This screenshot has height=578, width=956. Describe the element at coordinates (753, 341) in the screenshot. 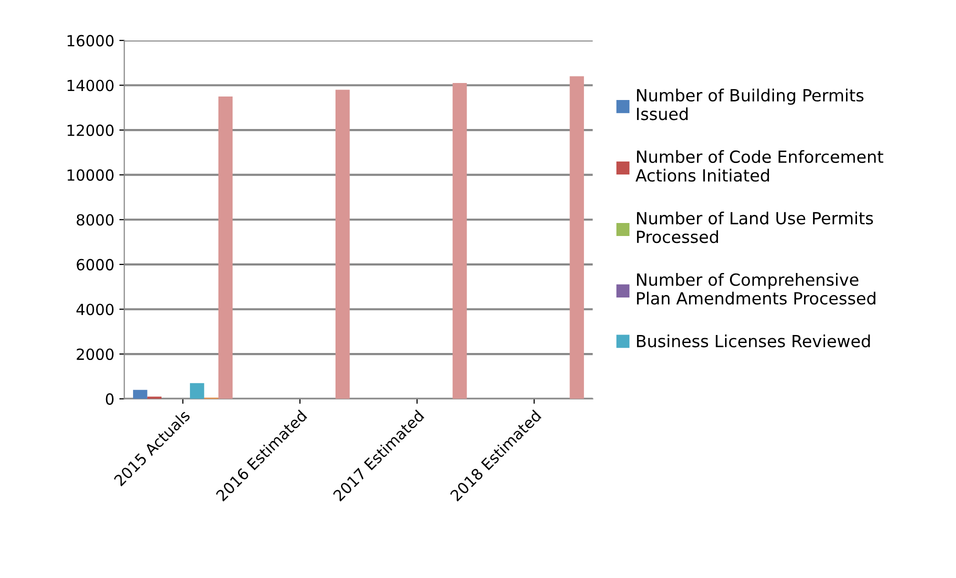

I see `legend-label: Business Licenses Reviewed` at that location.